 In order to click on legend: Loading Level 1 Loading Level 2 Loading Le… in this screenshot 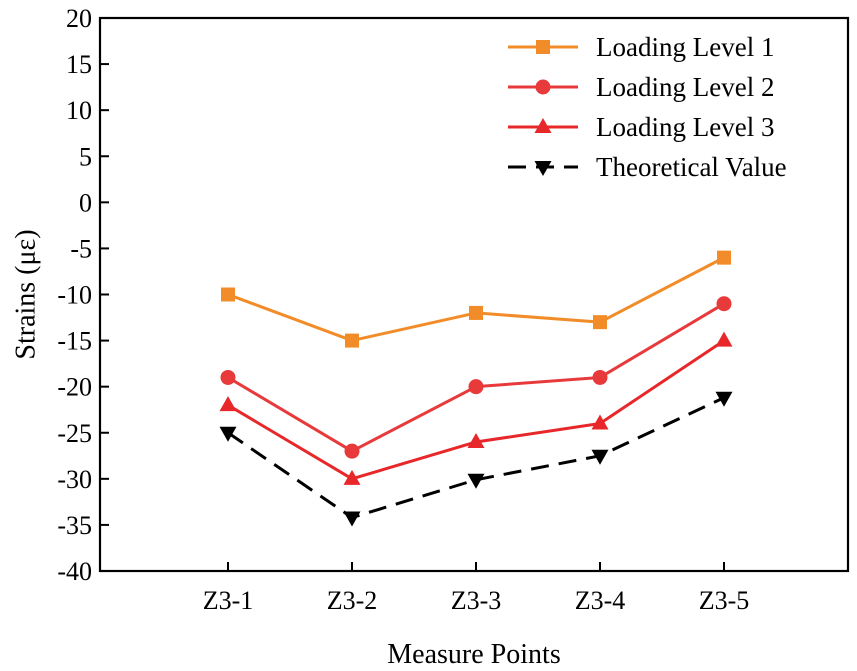, I will do `click(647, 107)`.